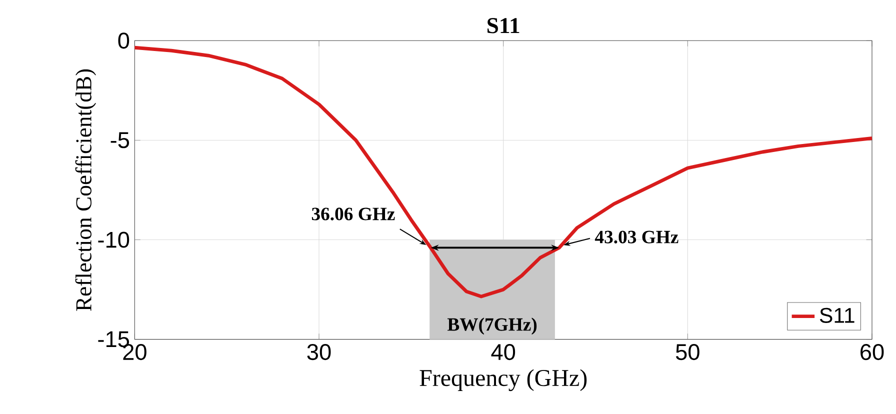 This screenshot has height=414, width=896. What do you see at coordinates (503, 352) in the screenshot?
I see `x-tick-label: 40` at bounding box center [503, 352].